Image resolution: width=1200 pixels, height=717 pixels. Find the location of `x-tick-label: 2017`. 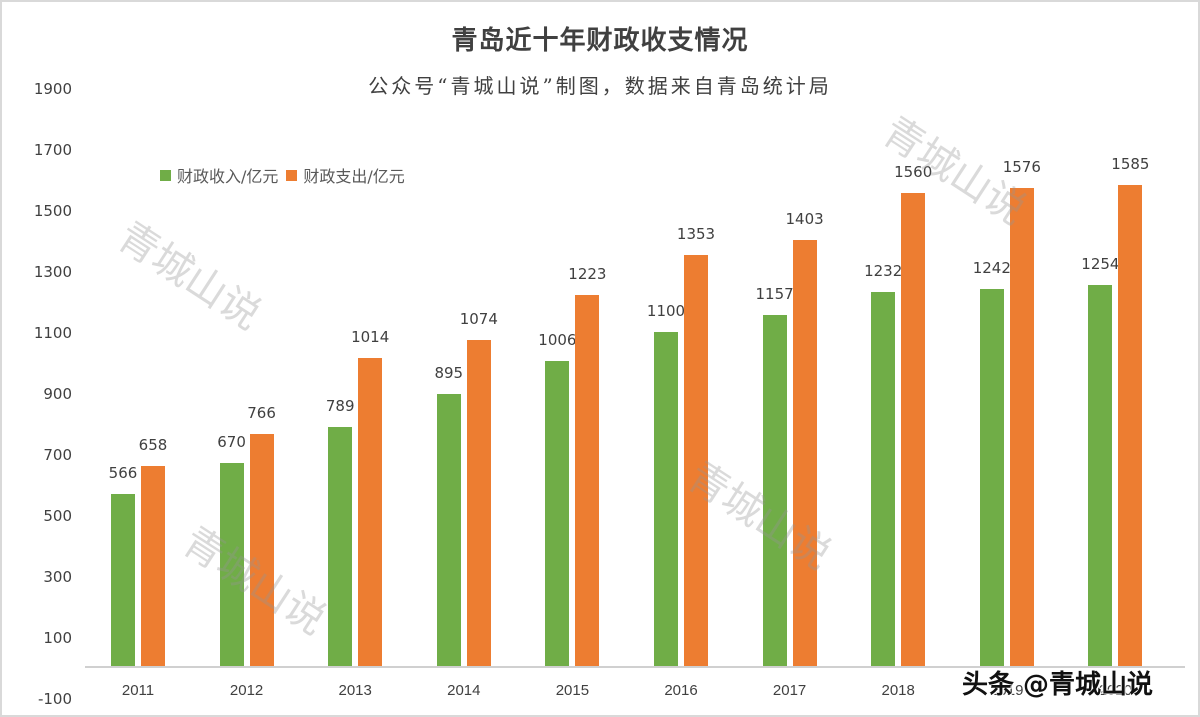

x-tick-label: 2017 is located at coordinates (789, 690).